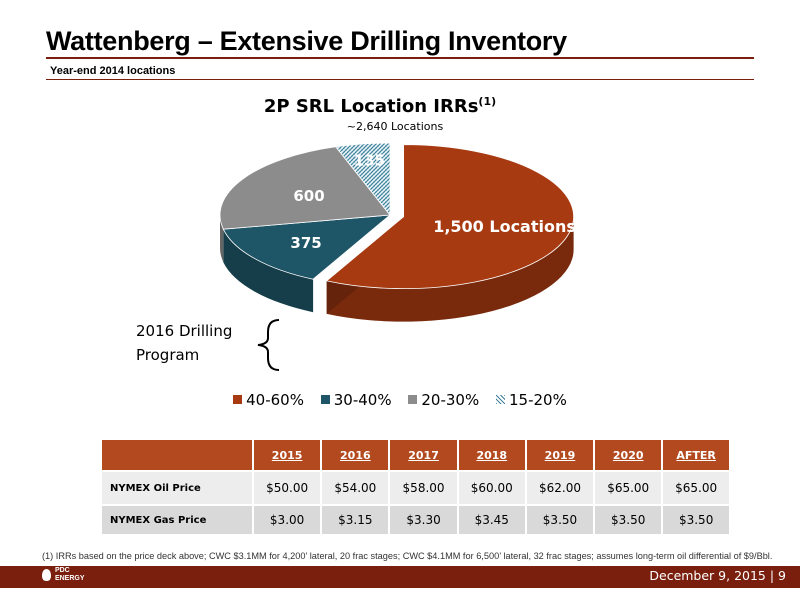  Describe the element at coordinates (395, 126) in the screenshot. I see `chart-subtitle: ~2,640 Locations` at that location.